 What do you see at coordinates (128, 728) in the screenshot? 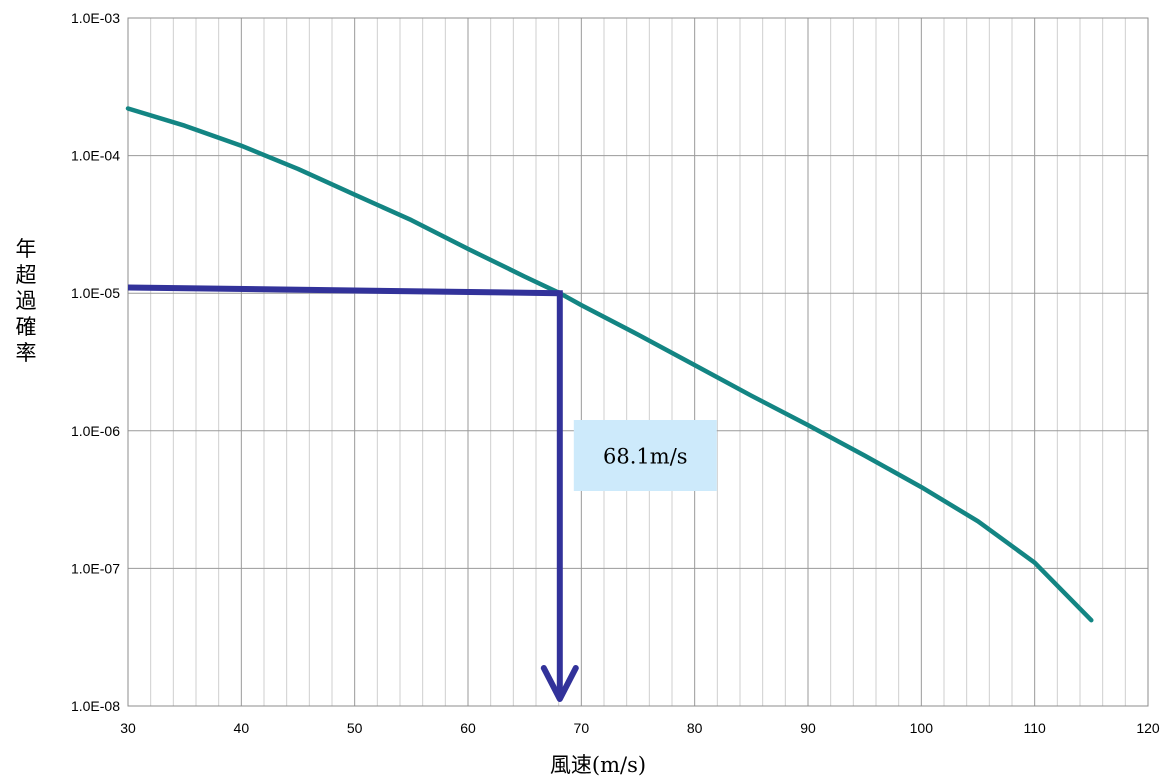
I see `x-tick-label: 30` at bounding box center [128, 728].